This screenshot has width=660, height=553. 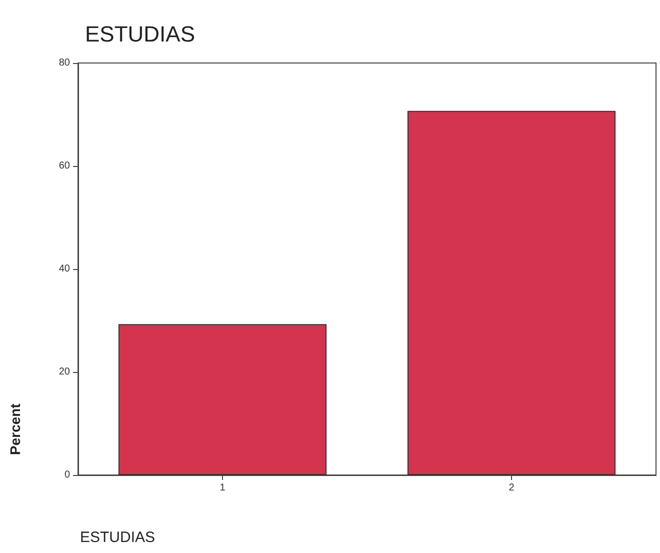 What do you see at coordinates (64, 372) in the screenshot?
I see `y-tick-label: 20` at bounding box center [64, 372].